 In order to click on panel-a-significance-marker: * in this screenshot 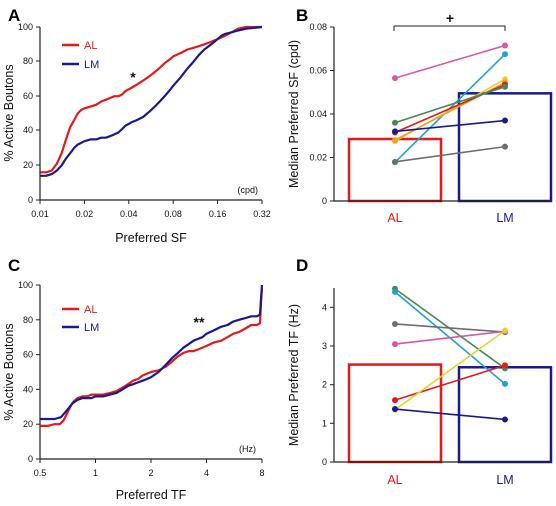, I will do `click(133, 77)`.